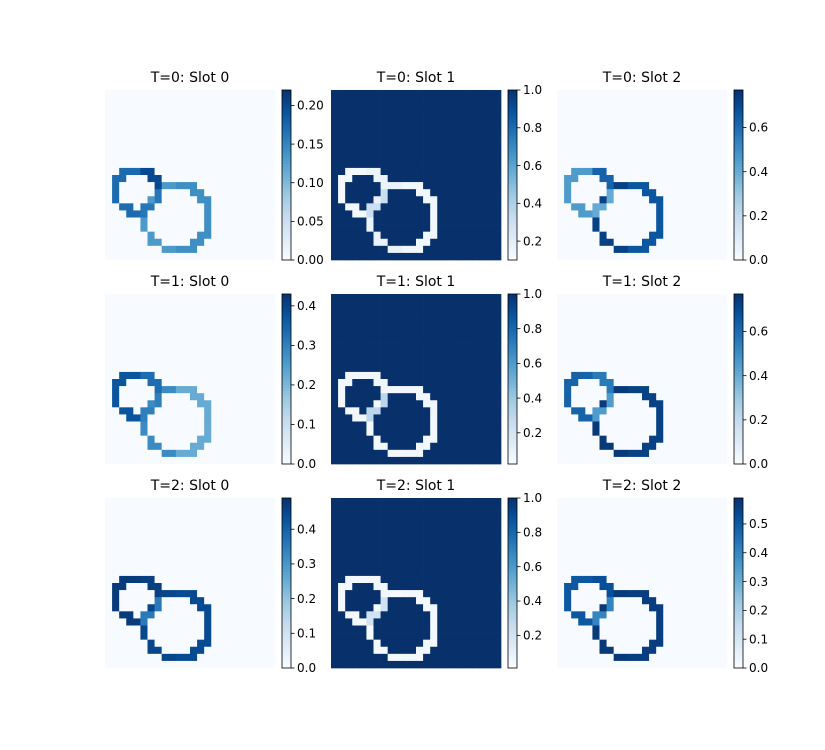  Describe the element at coordinates (286, 379) in the screenshot. I see `colorbar-frame` at that location.